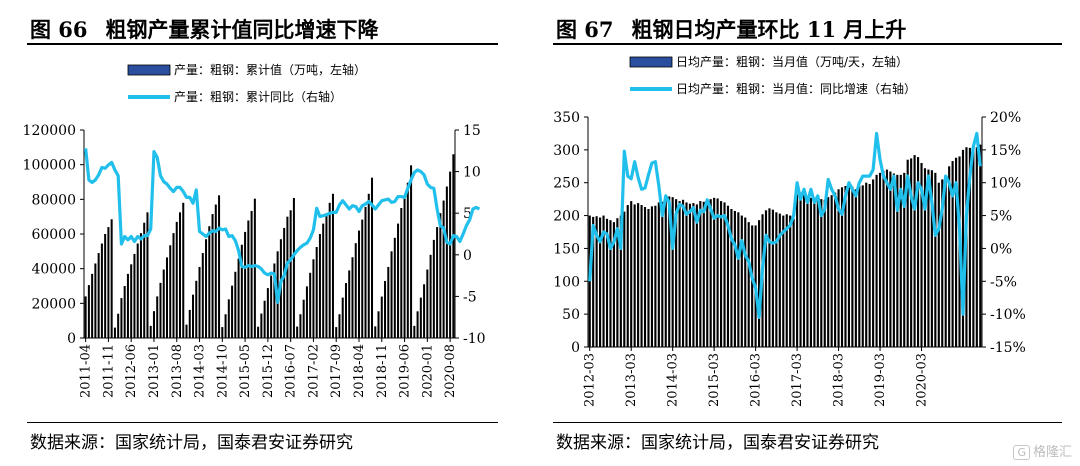 The height and width of the screenshot is (466, 1080). What do you see at coordinates (1005, 184) in the screenshot?
I see `right-right-tick-label: 10%` at bounding box center [1005, 184].